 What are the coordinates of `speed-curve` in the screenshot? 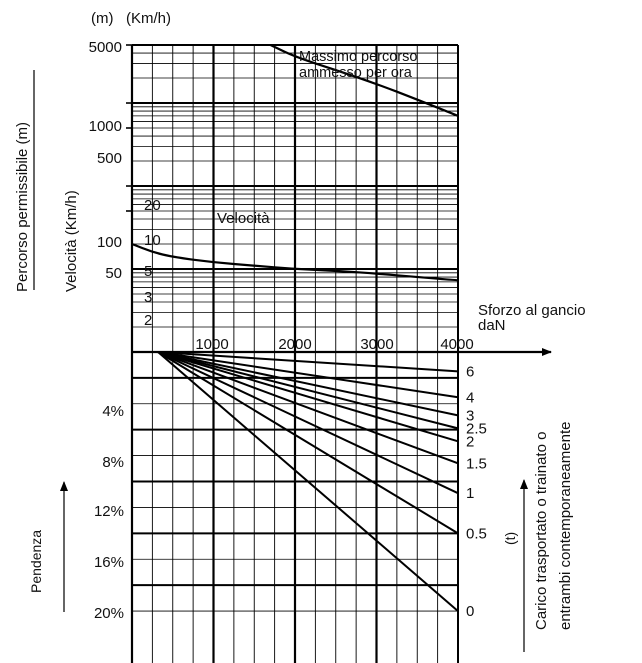 It's located at (295, 262).